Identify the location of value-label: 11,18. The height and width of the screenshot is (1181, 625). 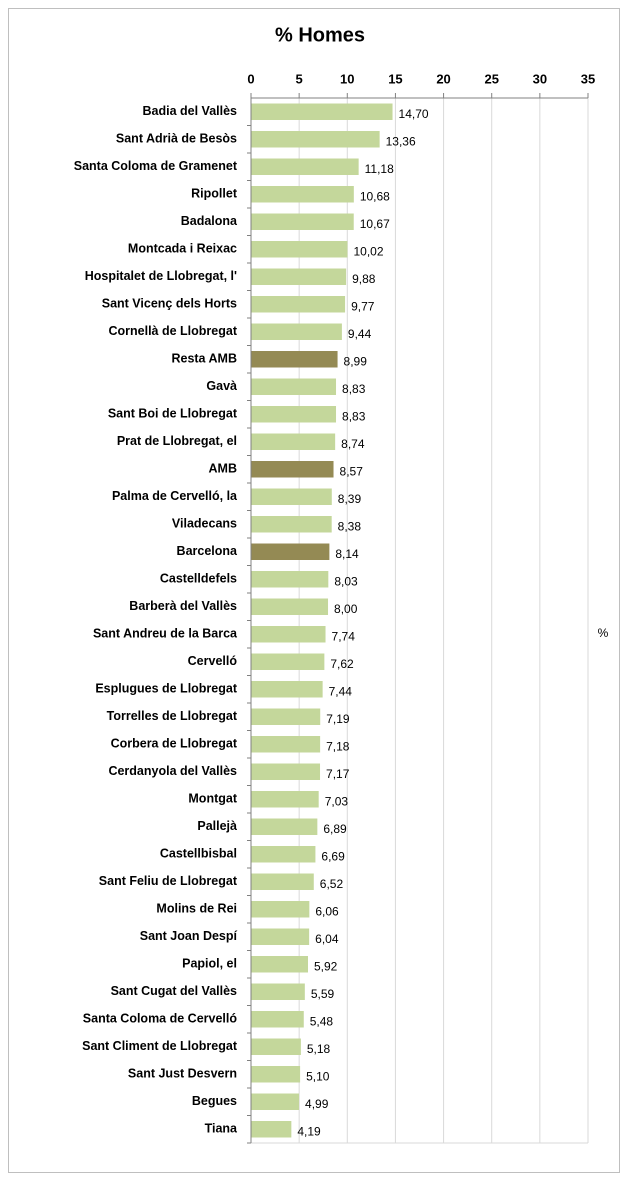
(379, 169).